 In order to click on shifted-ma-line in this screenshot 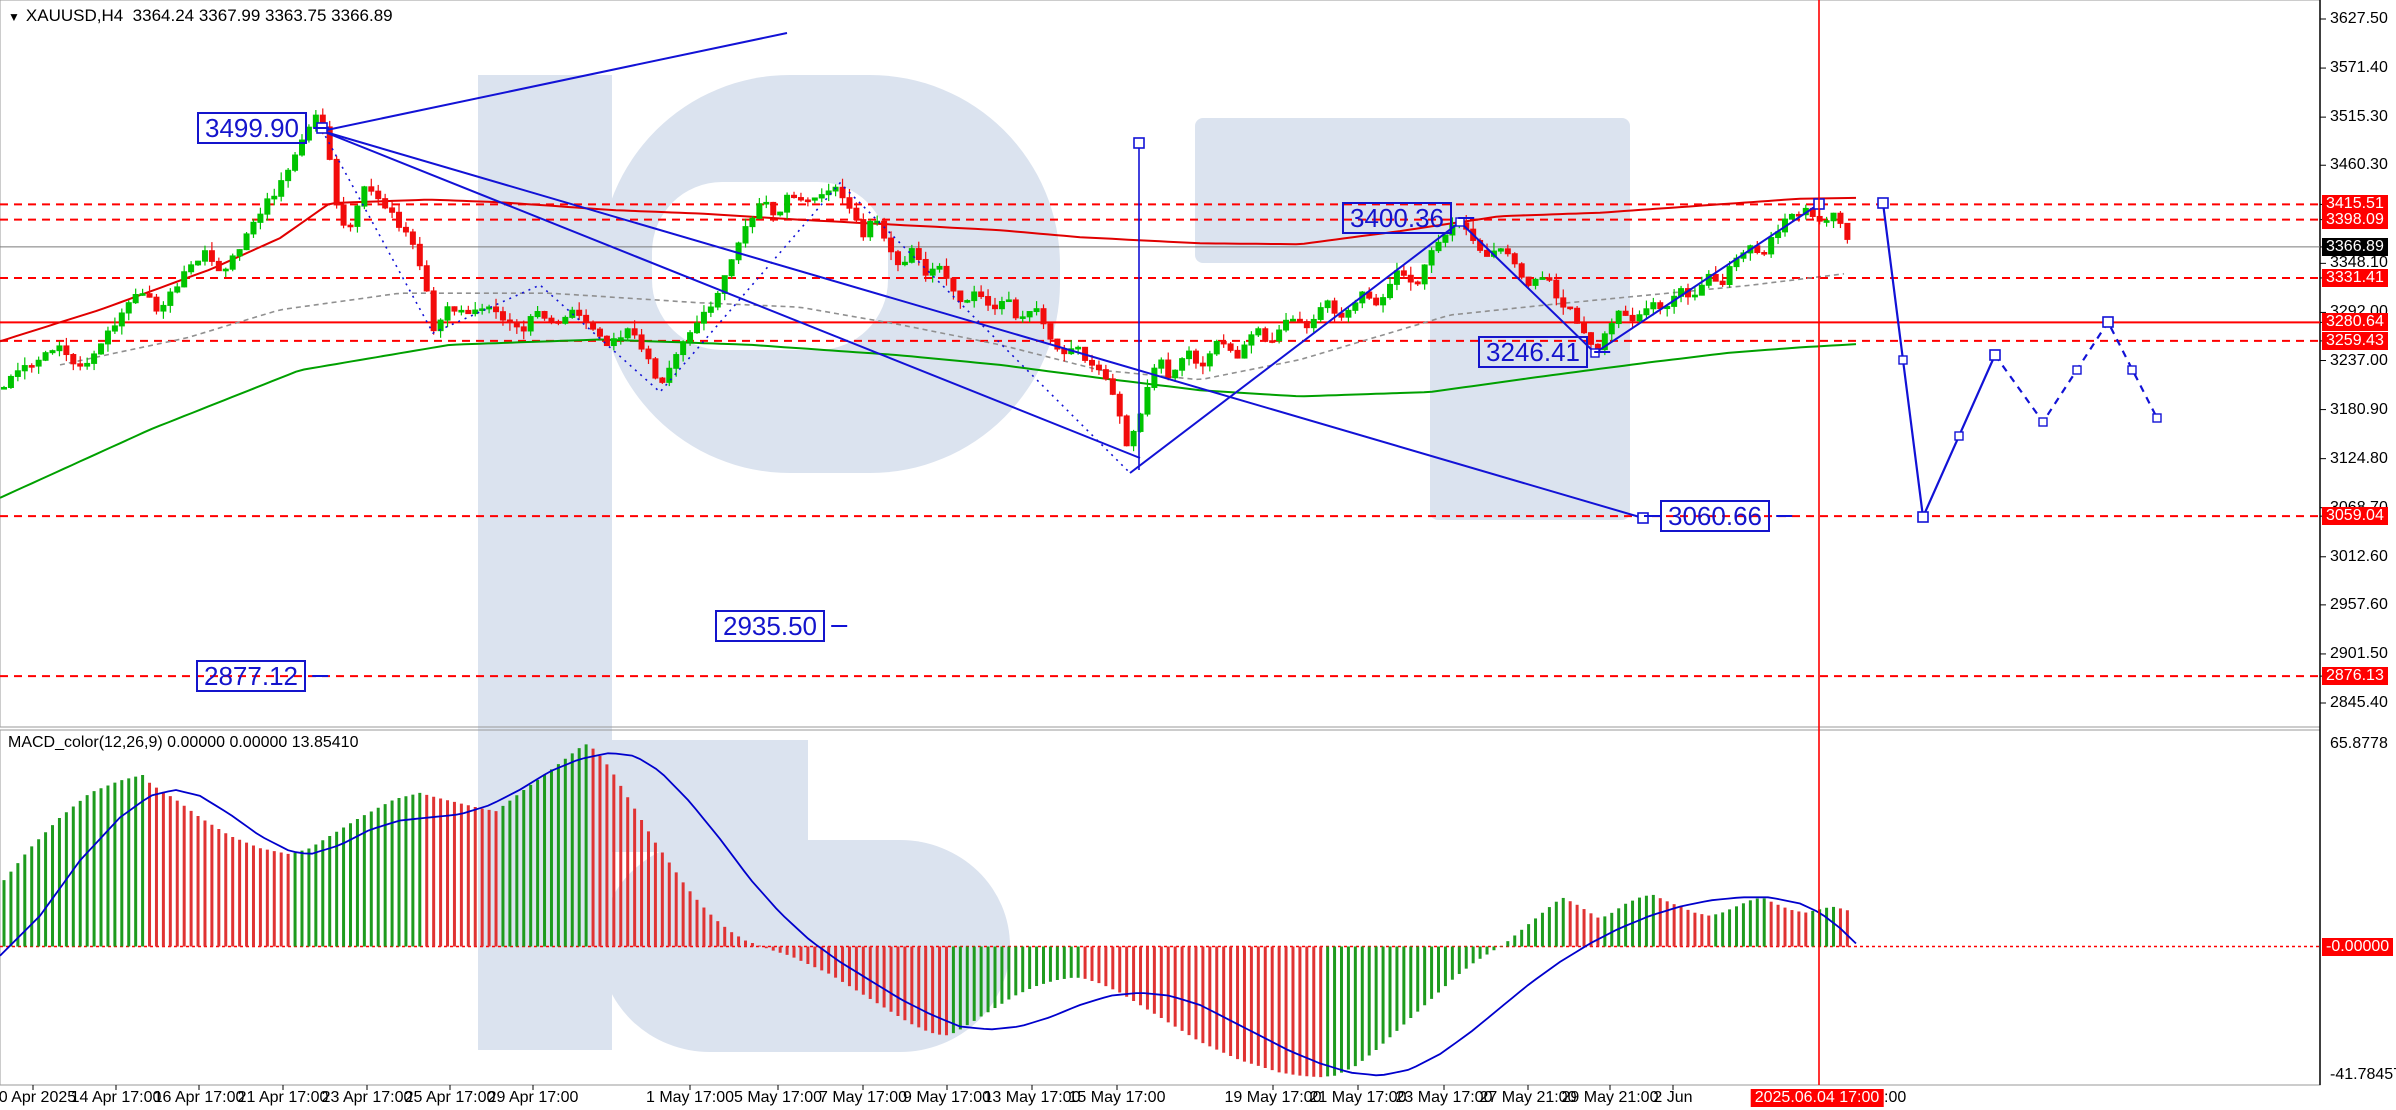, I will do `click(952, 327)`.